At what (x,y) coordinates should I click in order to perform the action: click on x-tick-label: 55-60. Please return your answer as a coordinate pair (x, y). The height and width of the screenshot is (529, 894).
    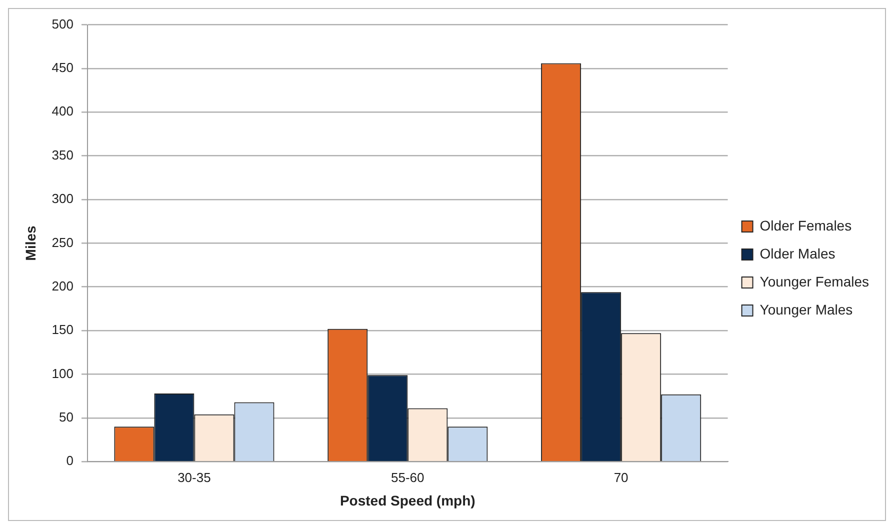
    Looking at the image, I should click on (407, 477).